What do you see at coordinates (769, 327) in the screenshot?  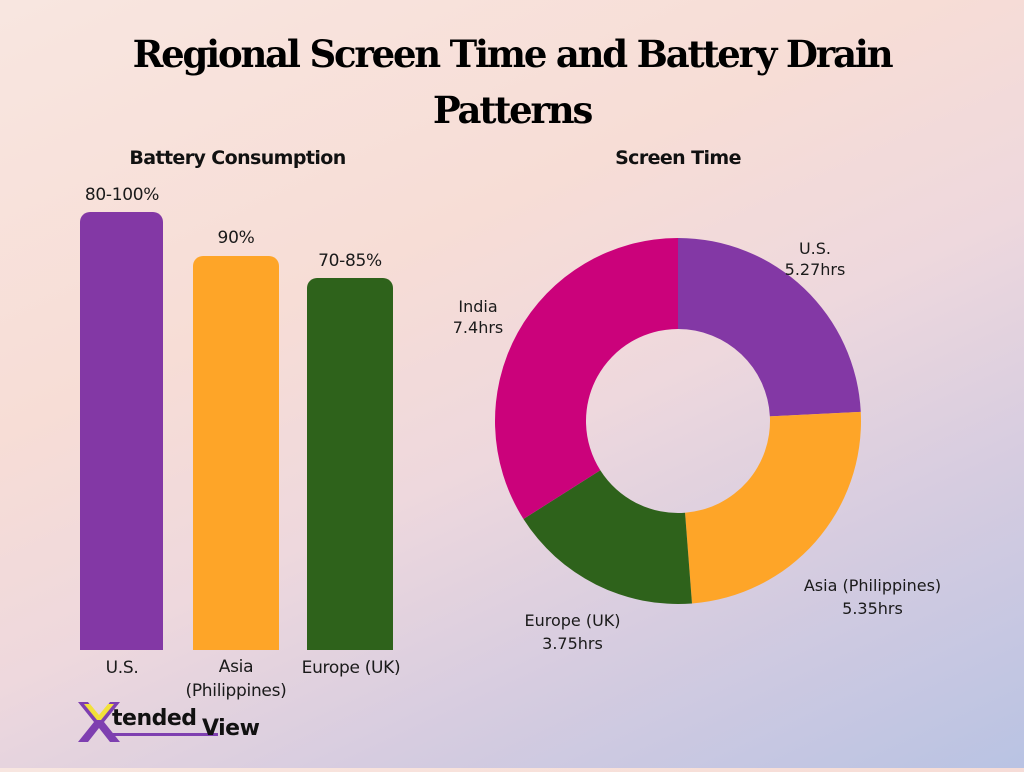 I see `donut-slice-u-s` at bounding box center [769, 327].